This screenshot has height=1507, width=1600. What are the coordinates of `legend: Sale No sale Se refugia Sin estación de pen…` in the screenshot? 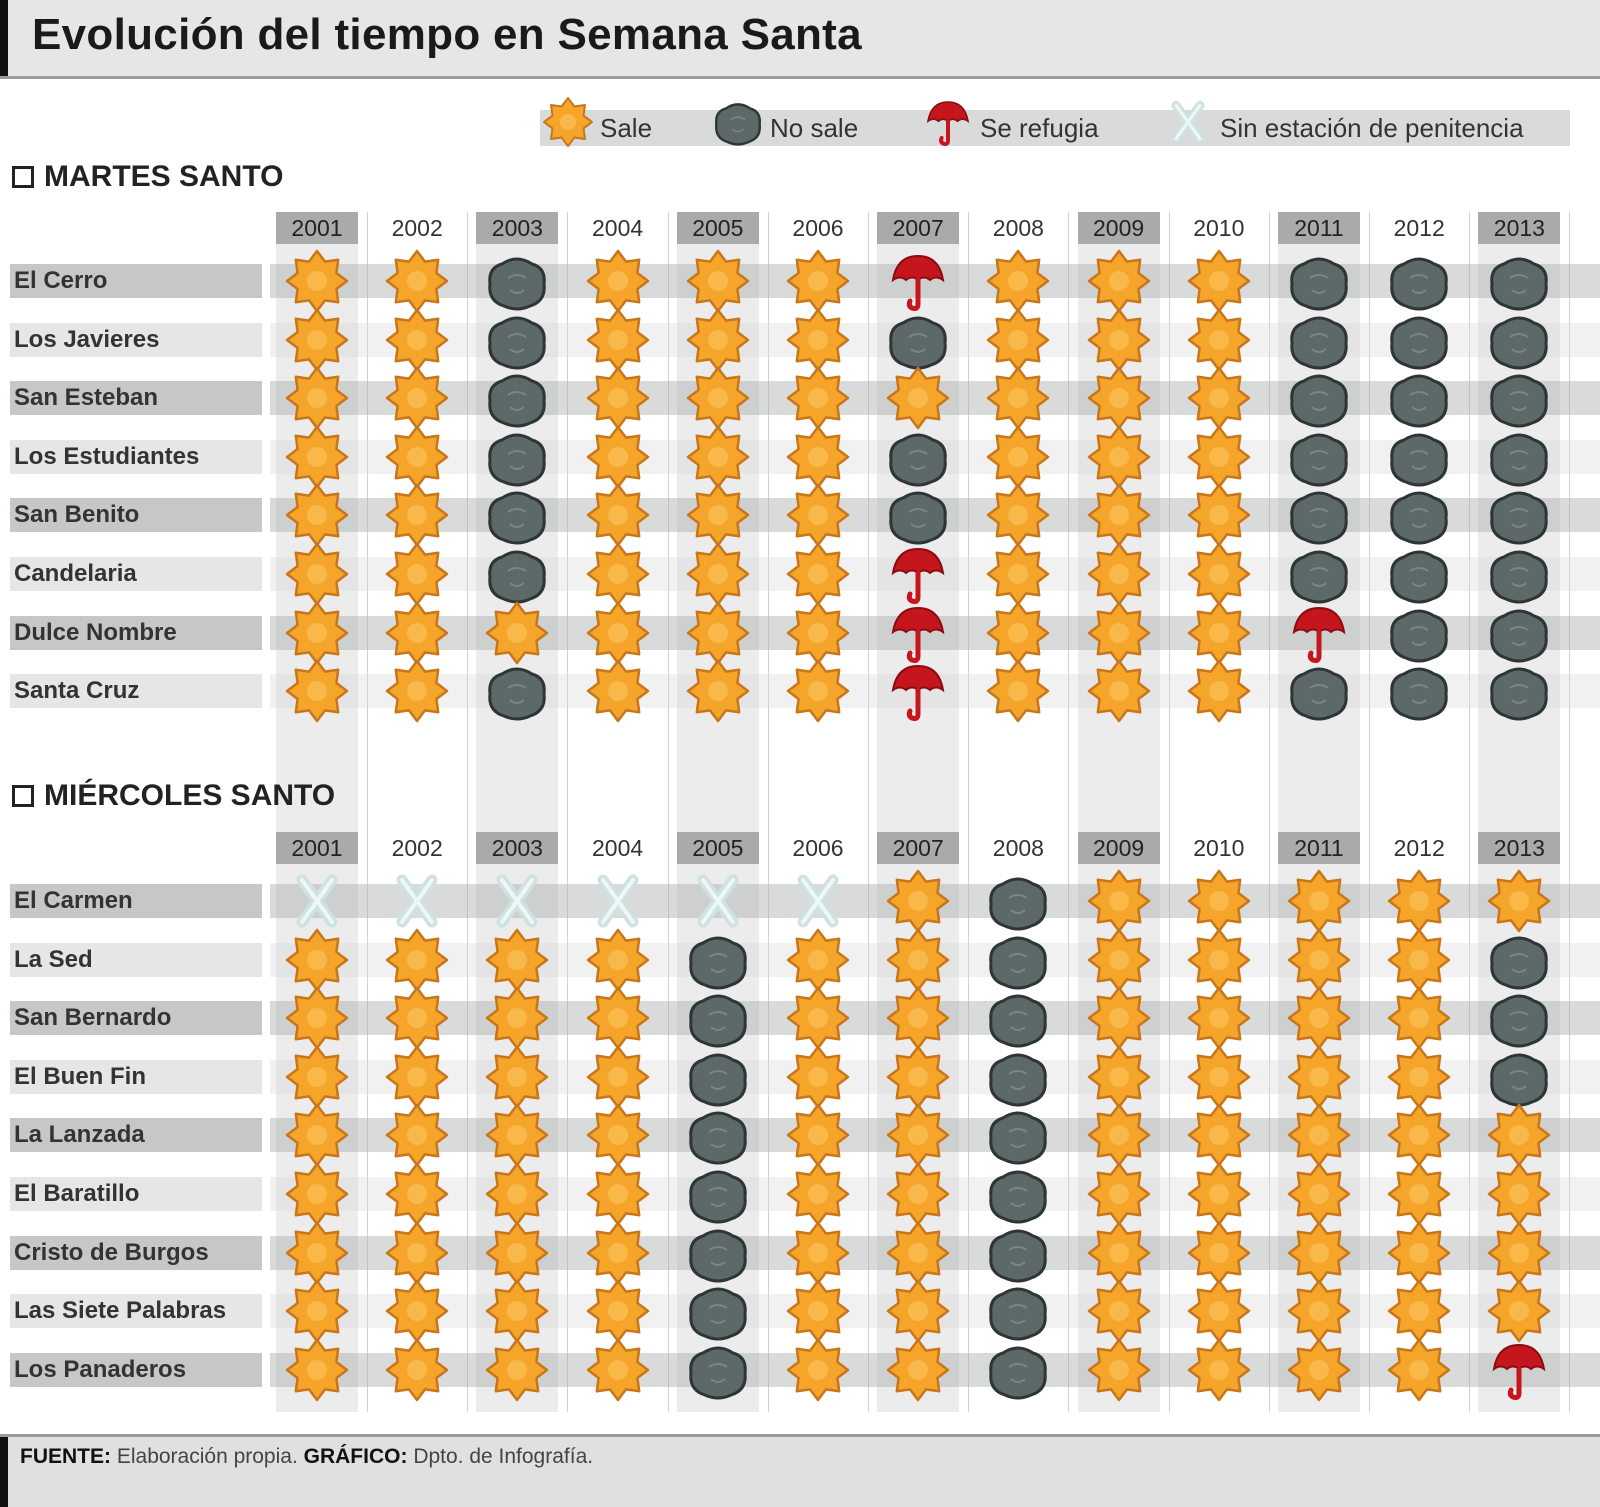 It's located at (1055, 121).